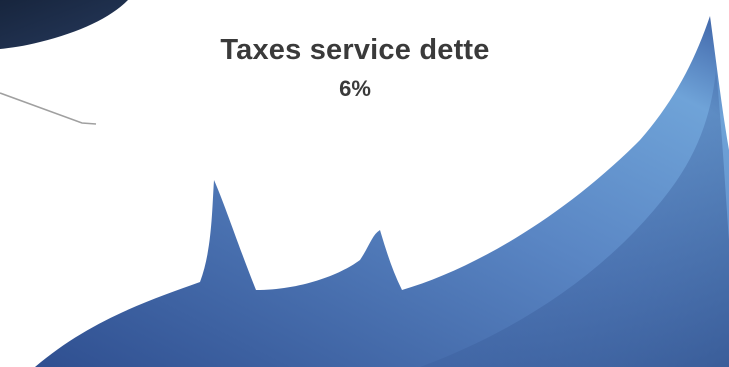  Describe the element at coordinates (48, 108) in the screenshot. I see `leader-line` at that location.